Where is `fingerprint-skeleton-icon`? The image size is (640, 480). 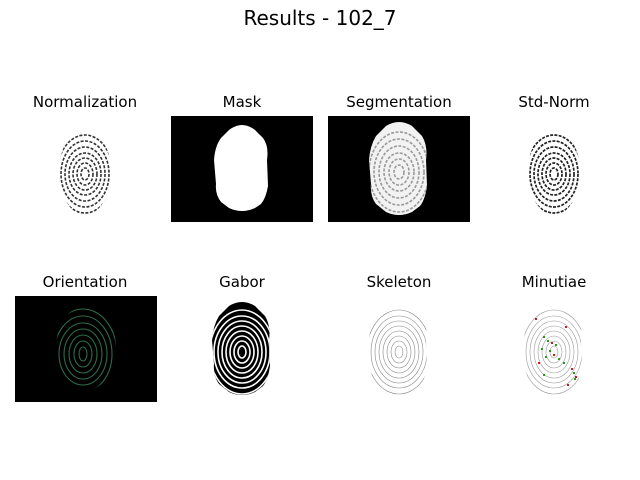
fingerprint-skeleton-icon is located at coordinates (399, 349).